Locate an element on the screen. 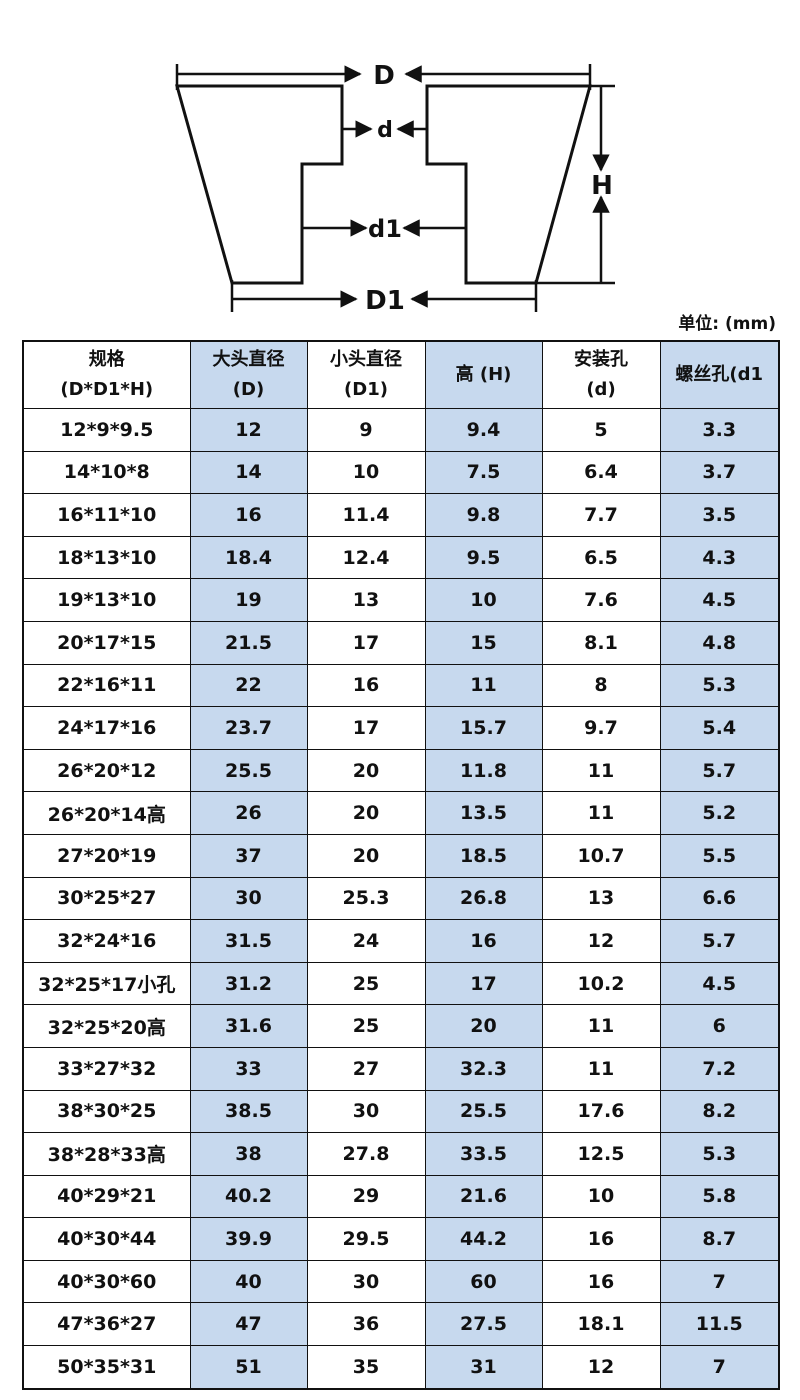 The width and height of the screenshot is (800, 1400). cell-big-diameter: 22 is located at coordinates (248, 685).